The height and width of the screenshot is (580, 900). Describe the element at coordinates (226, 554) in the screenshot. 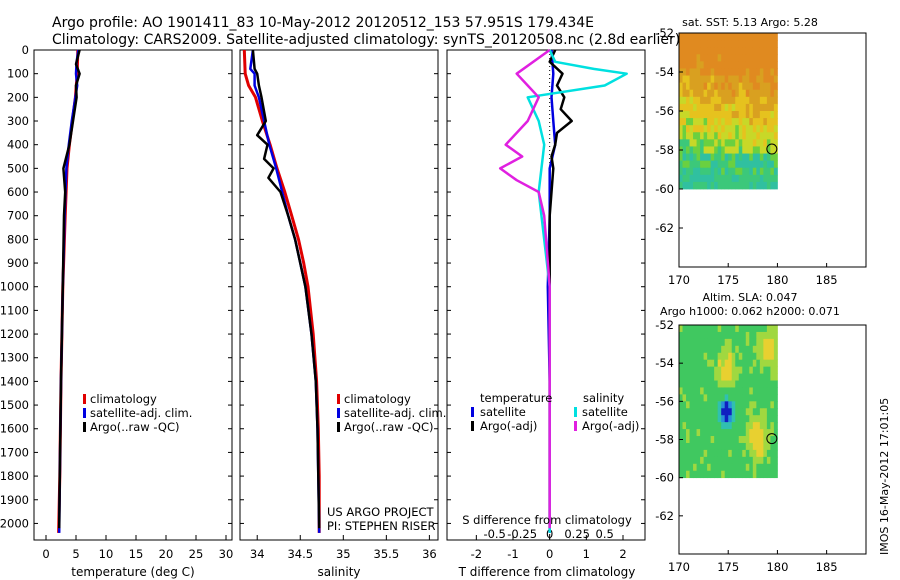

I see `x-tick-label: 30` at that location.